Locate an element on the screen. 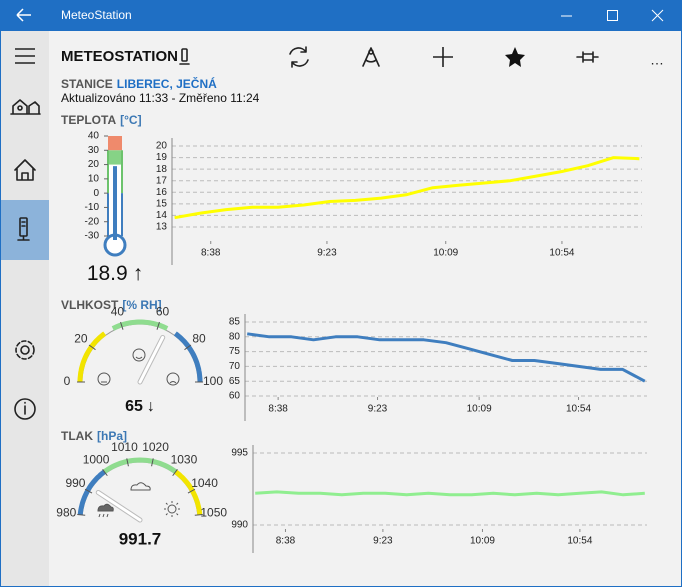 The height and width of the screenshot is (587, 682). close-button is located at coordinates (657, 15).